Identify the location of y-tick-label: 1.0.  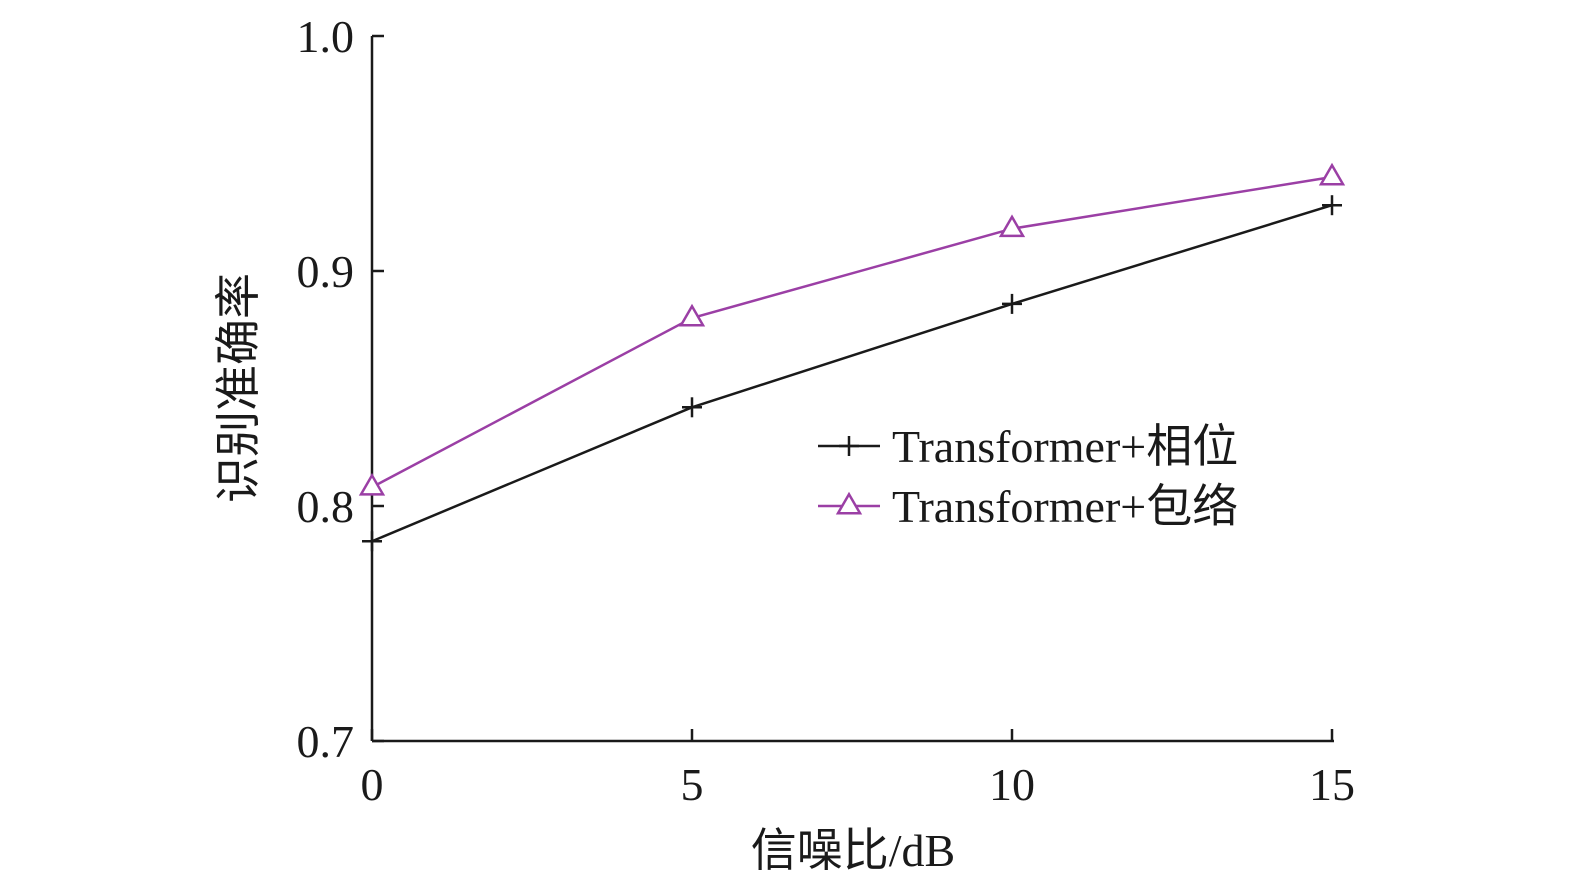
(326, 36).